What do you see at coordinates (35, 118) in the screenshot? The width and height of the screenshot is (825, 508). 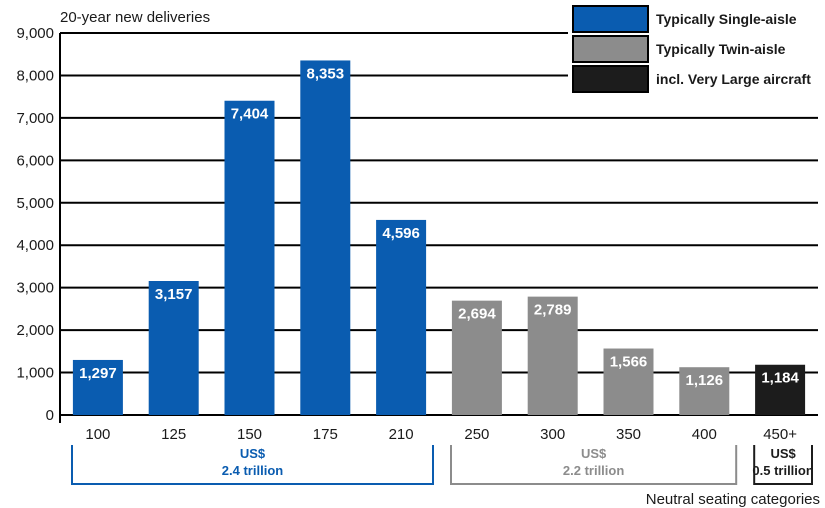 I see `y-tick-label: 7,000` at bounding box center [35, 118].